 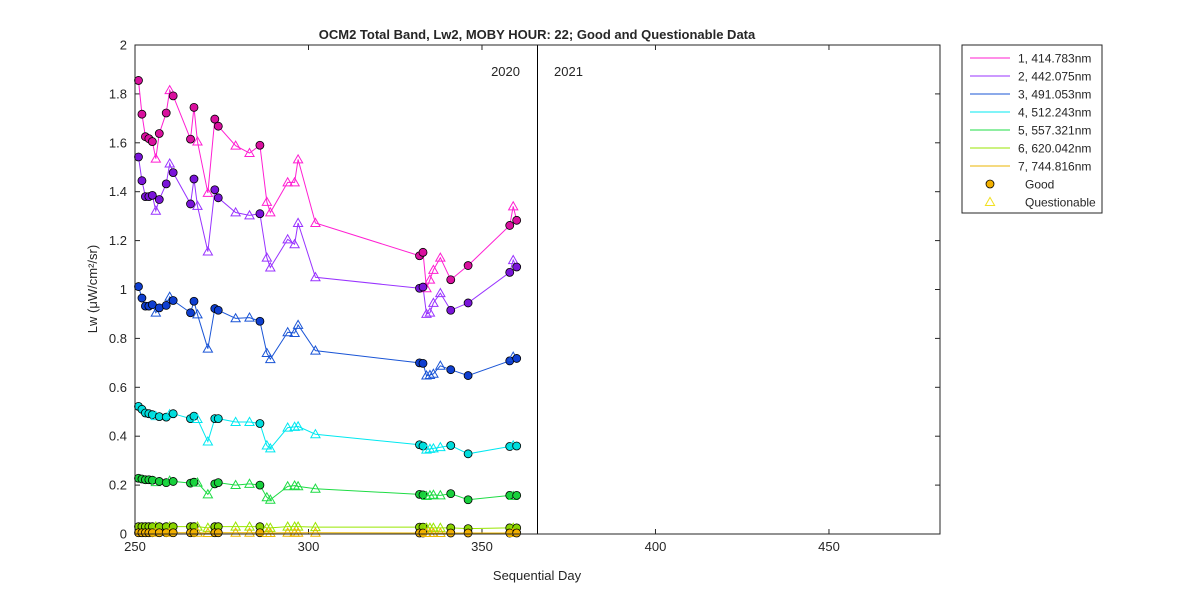 I want to click on x-axis-label: Sequential Day, so click(x=537, y=575).